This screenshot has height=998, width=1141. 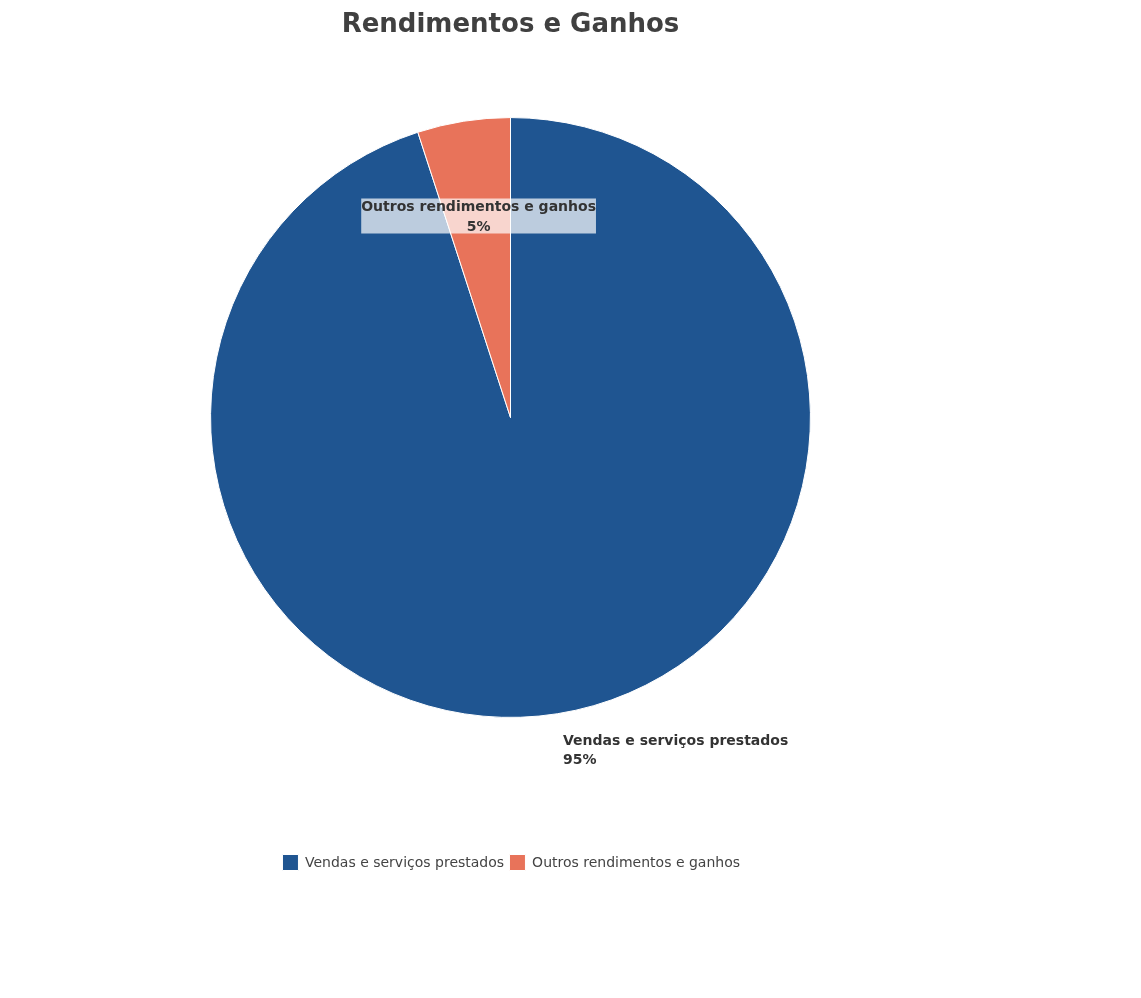 What do you see at coordinates (404, 862) in the screenshot?
I see `legend-label: Vendas e serviços prestados` at bounding box center [404, 862].